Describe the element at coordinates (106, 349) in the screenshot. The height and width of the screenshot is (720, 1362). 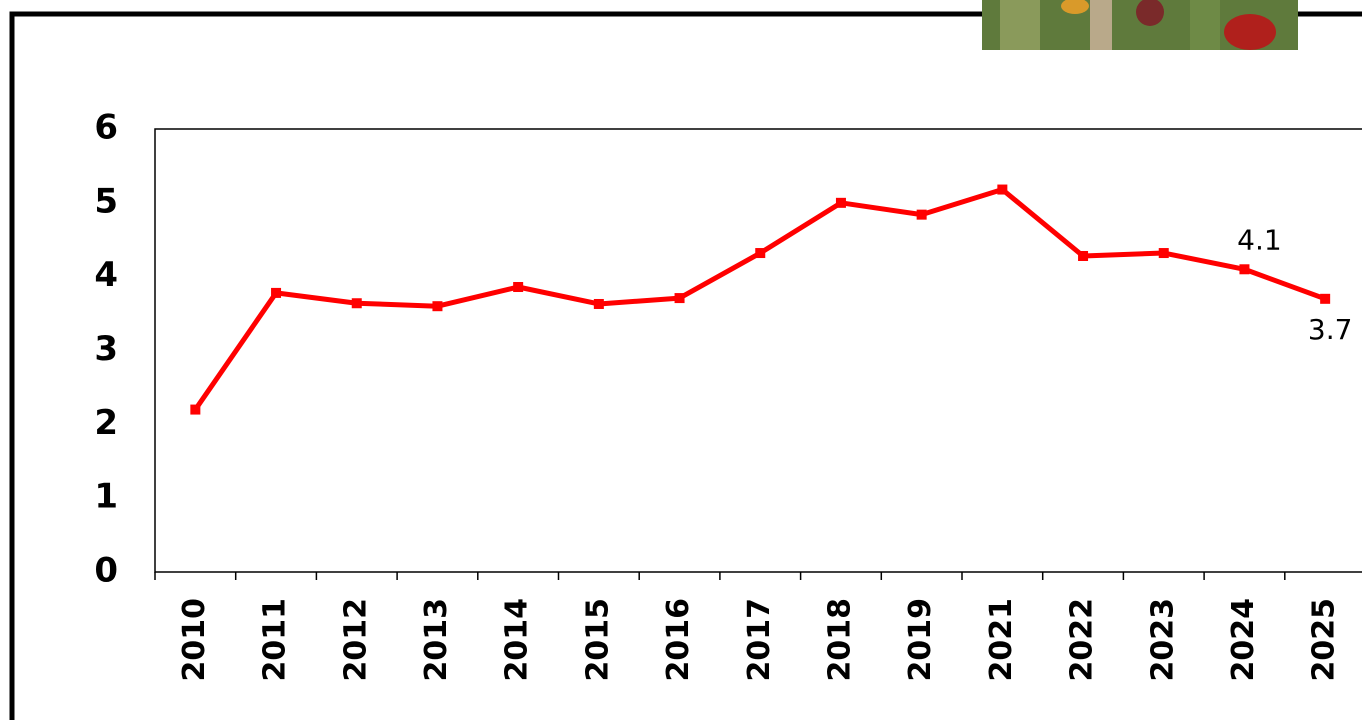
I see `y-tick-label: 3` at that location.